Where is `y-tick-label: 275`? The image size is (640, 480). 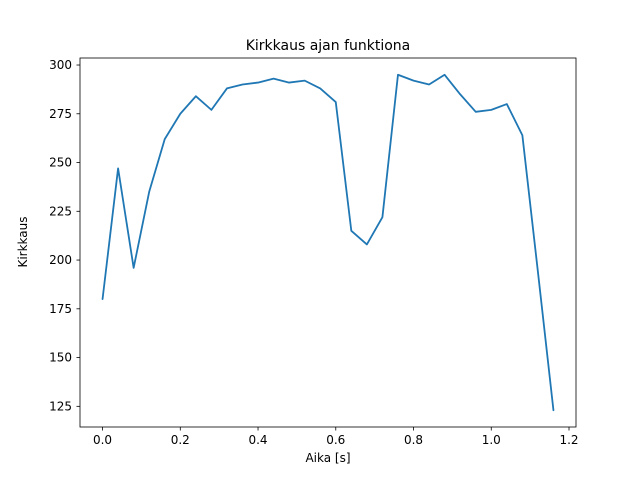
y-tick-label: 275 is located at coordinates (60, 114).